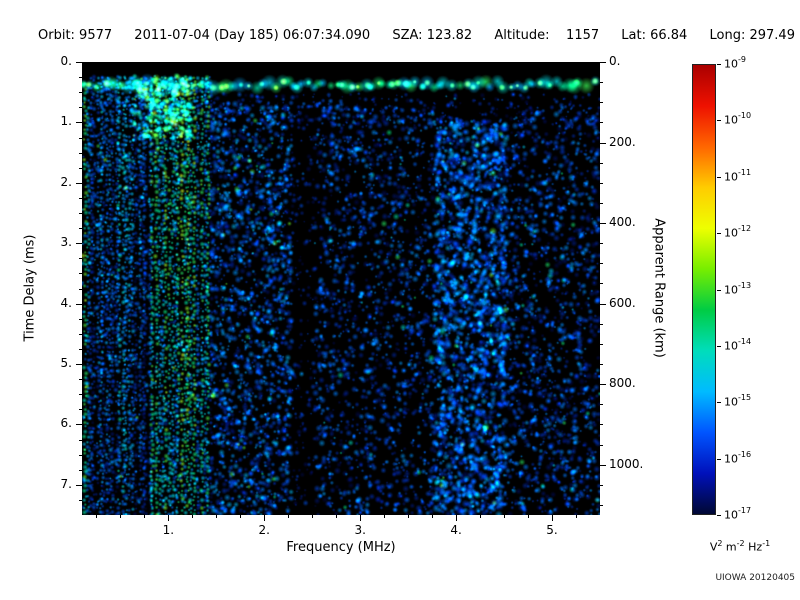 The width and height of the screenshot is (800, 600). What do you see at coordinates (168, 530) in the screenshot?
I see `x-axis-tick-label: 1.` at bounding box center [168, 530].